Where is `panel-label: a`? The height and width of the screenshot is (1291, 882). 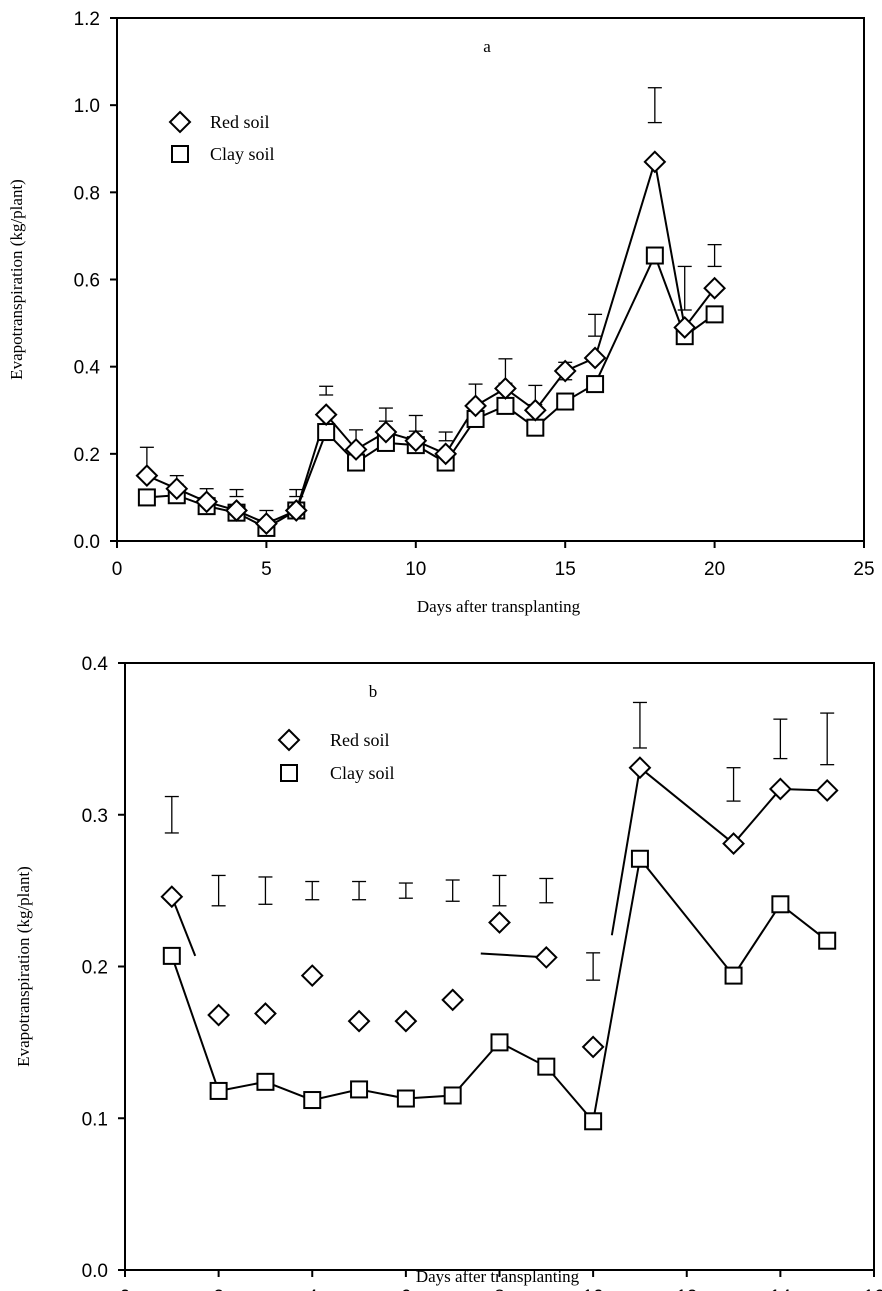 panel-label: a is located at coordinates (487, 46).